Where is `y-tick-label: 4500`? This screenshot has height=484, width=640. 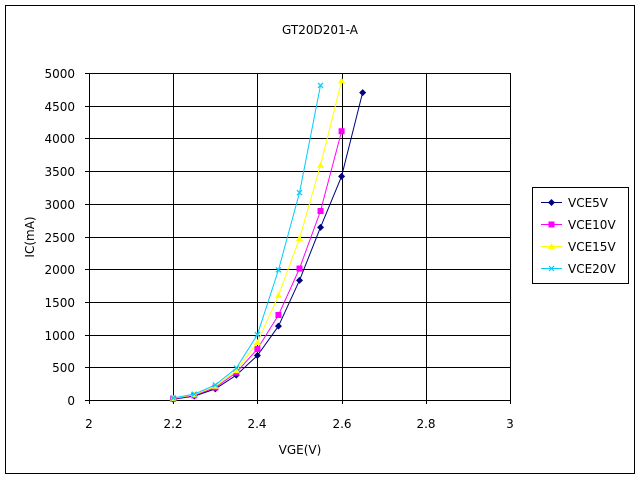 y-tick-label: 4500 is located at coordinates (59, 107).